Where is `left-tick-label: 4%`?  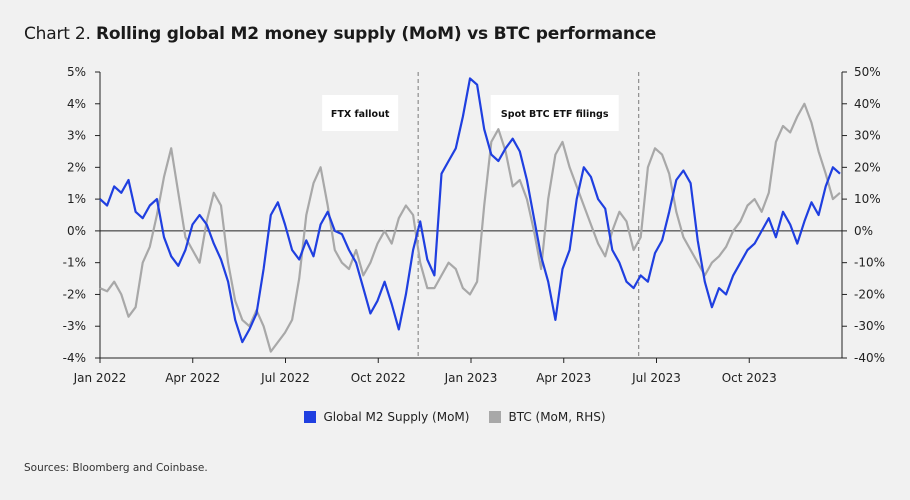
left-tick-label: 4% is located at coordinates (76, 104).